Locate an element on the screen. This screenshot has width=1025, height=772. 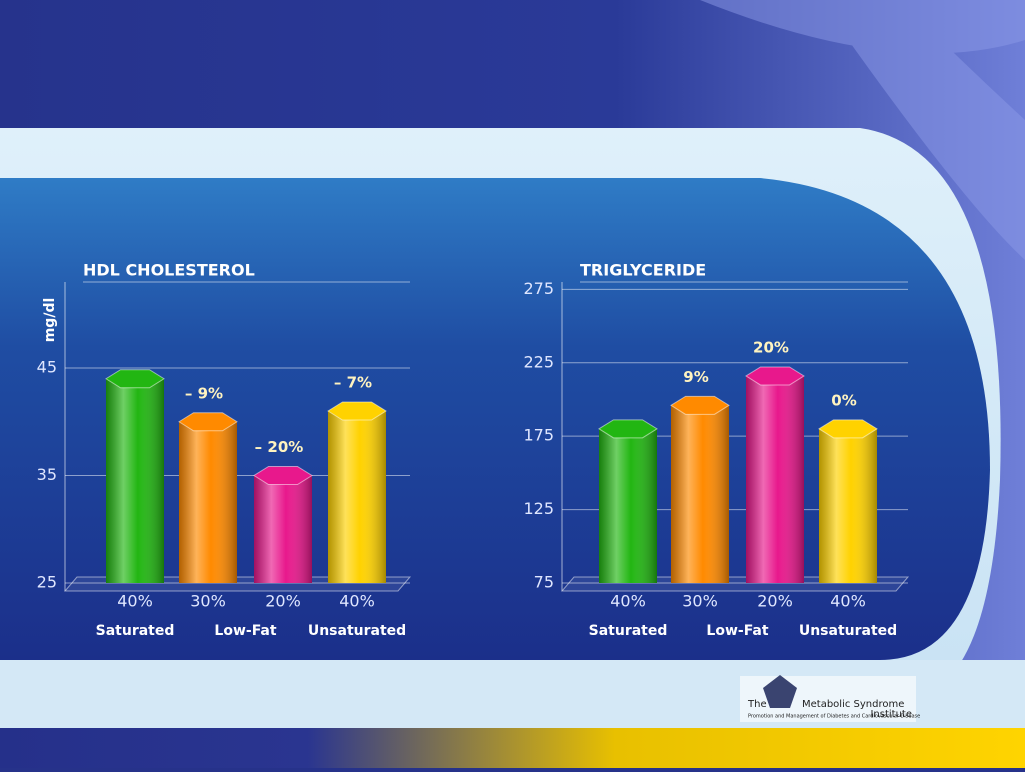
y-tick-label: 35 is located at coordinates (47, 474).